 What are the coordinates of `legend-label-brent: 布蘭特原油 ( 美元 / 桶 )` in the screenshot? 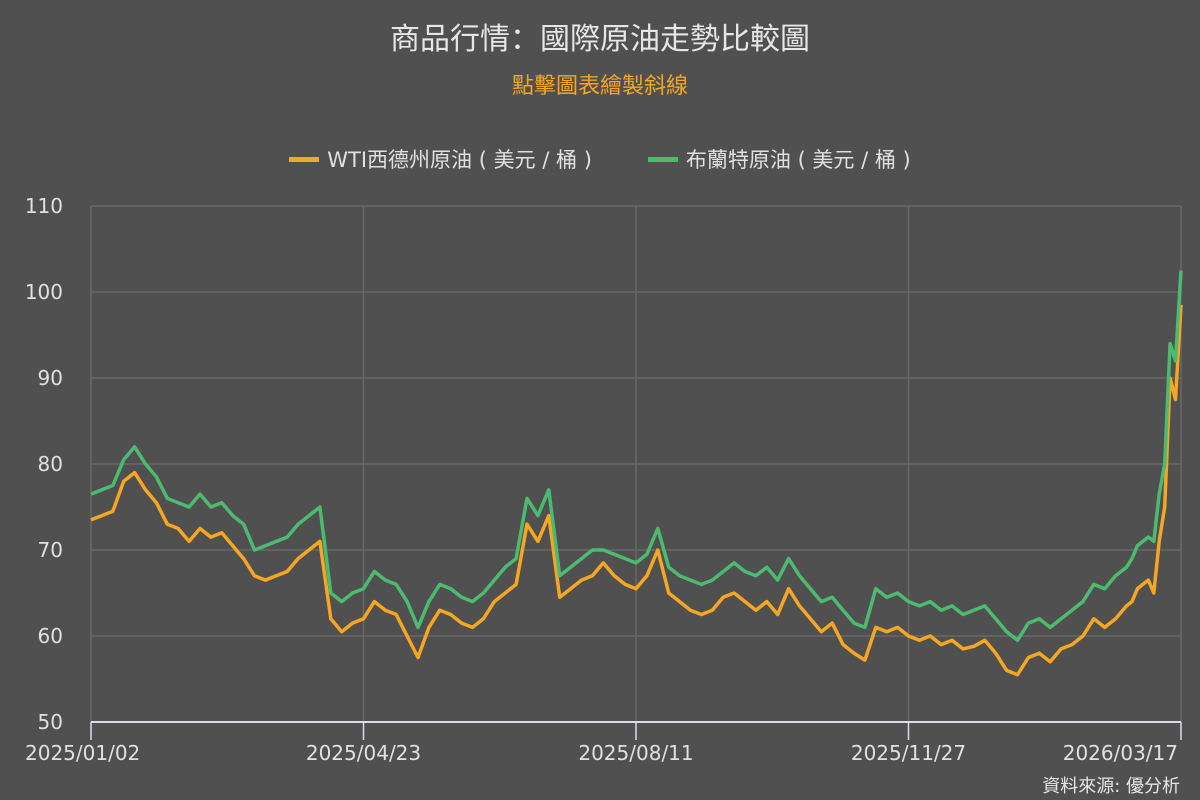 It's located at (798, 160).